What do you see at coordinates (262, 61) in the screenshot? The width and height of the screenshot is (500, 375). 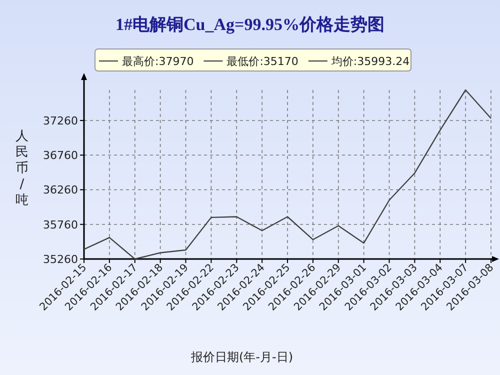 I see `text: 最低价:35170` at bounding box center [262, 61].